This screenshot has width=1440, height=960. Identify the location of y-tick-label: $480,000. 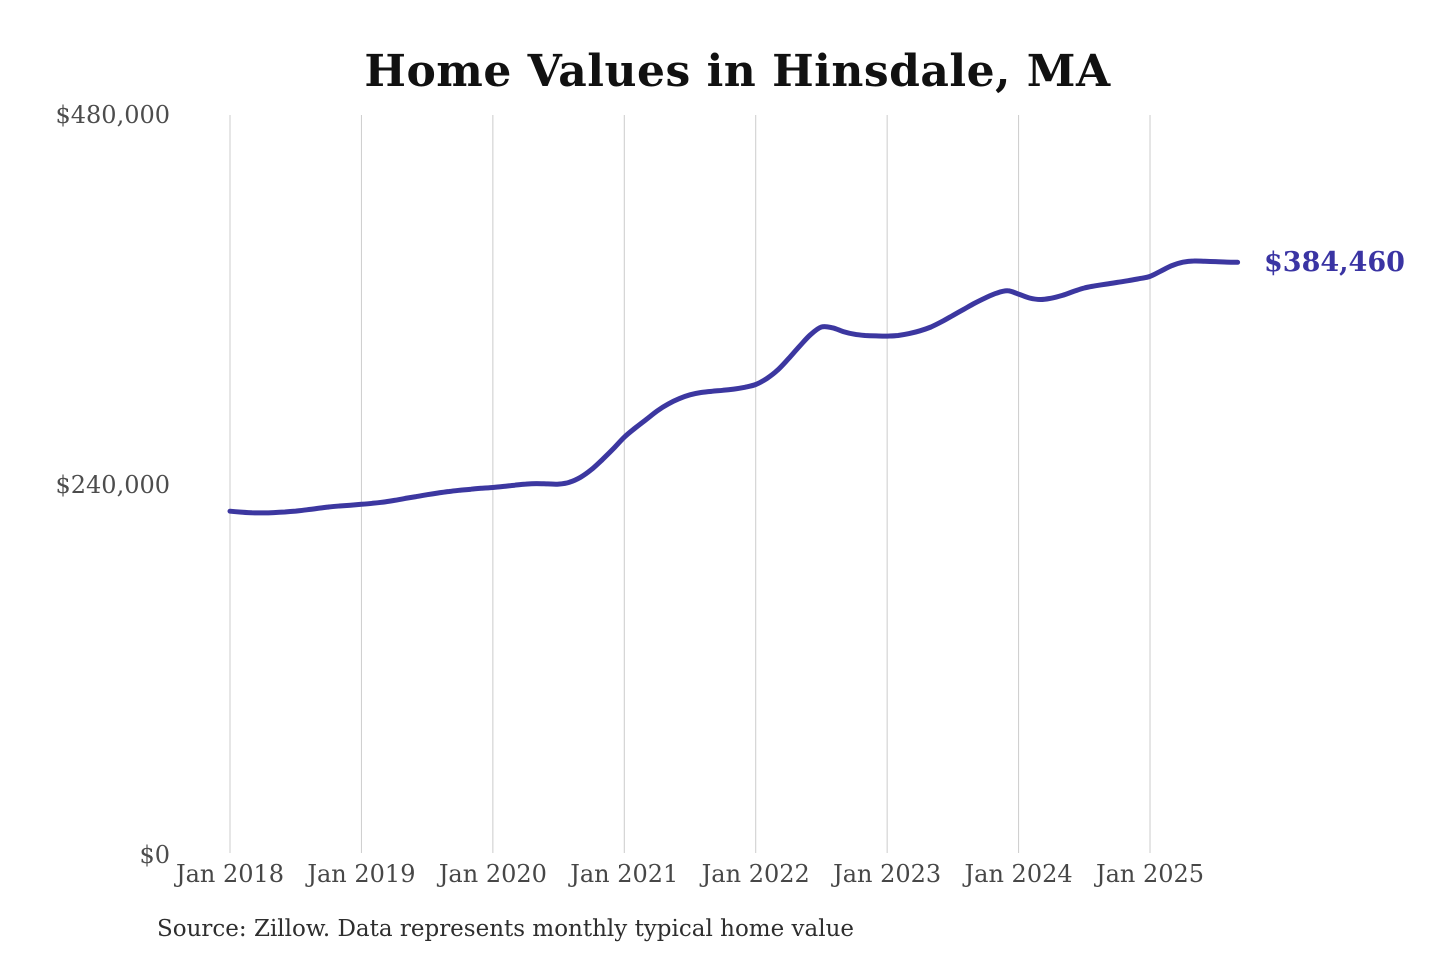
(112, 115).